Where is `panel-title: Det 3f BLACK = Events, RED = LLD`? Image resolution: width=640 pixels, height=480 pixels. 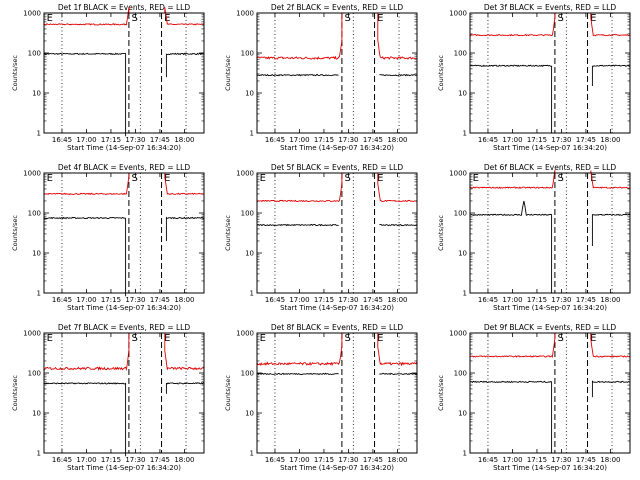
panel-title: Det 3f BLACK = Events, RED = LLD is located at coordinates (550, 7).